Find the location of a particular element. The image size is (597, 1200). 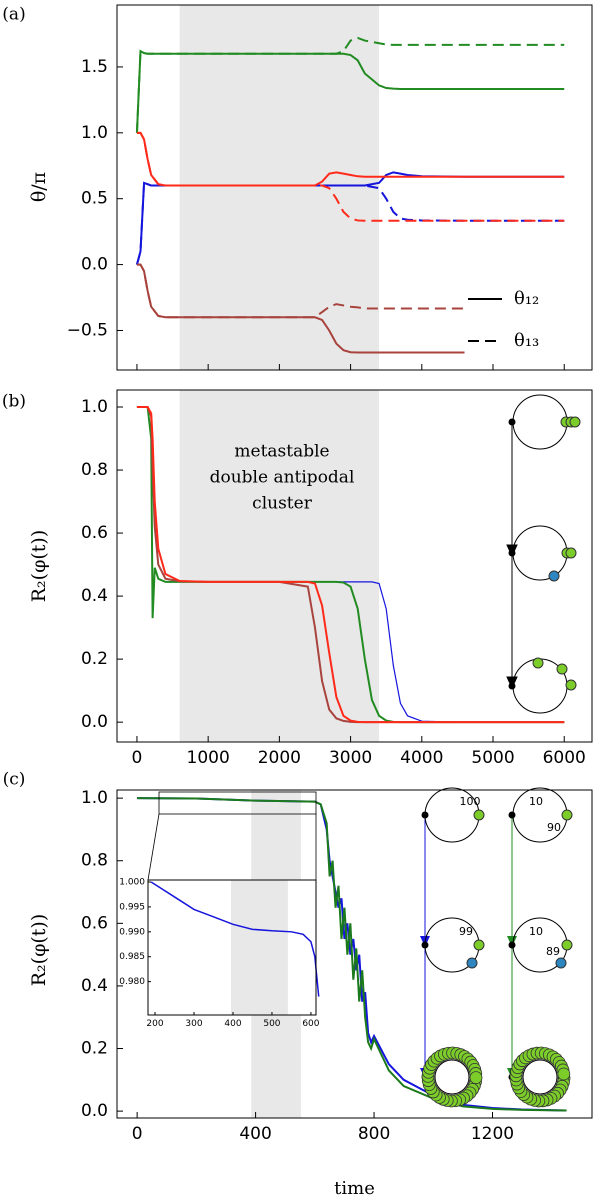

x-tick-label: 4000 is located at coordinates (421, 758).